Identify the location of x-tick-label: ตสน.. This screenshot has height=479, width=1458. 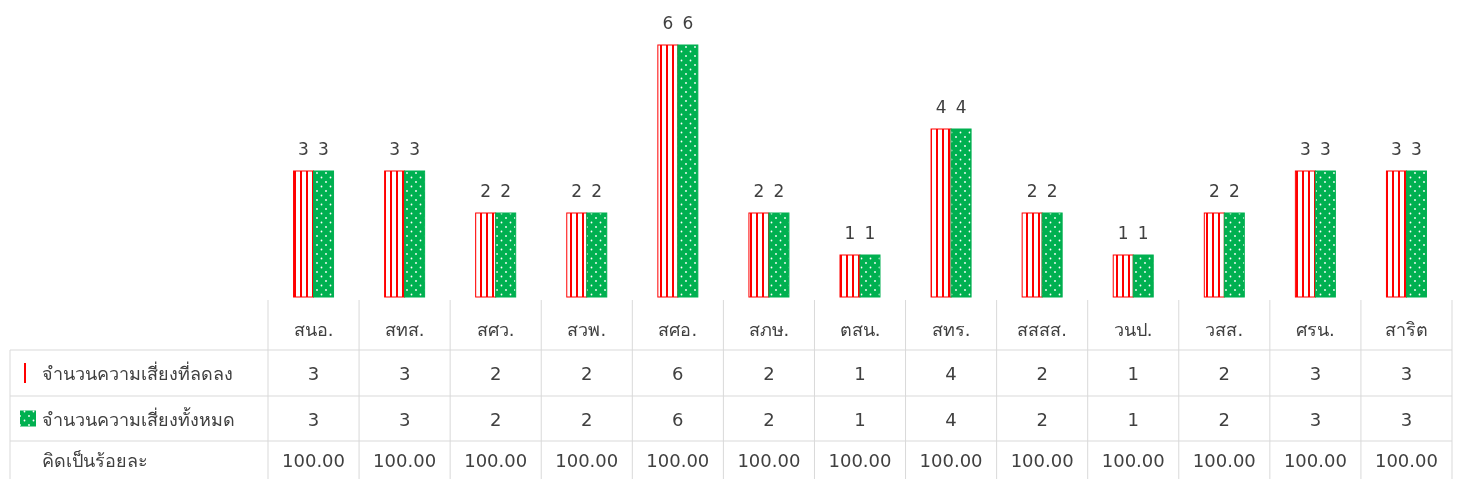
(860, 329).